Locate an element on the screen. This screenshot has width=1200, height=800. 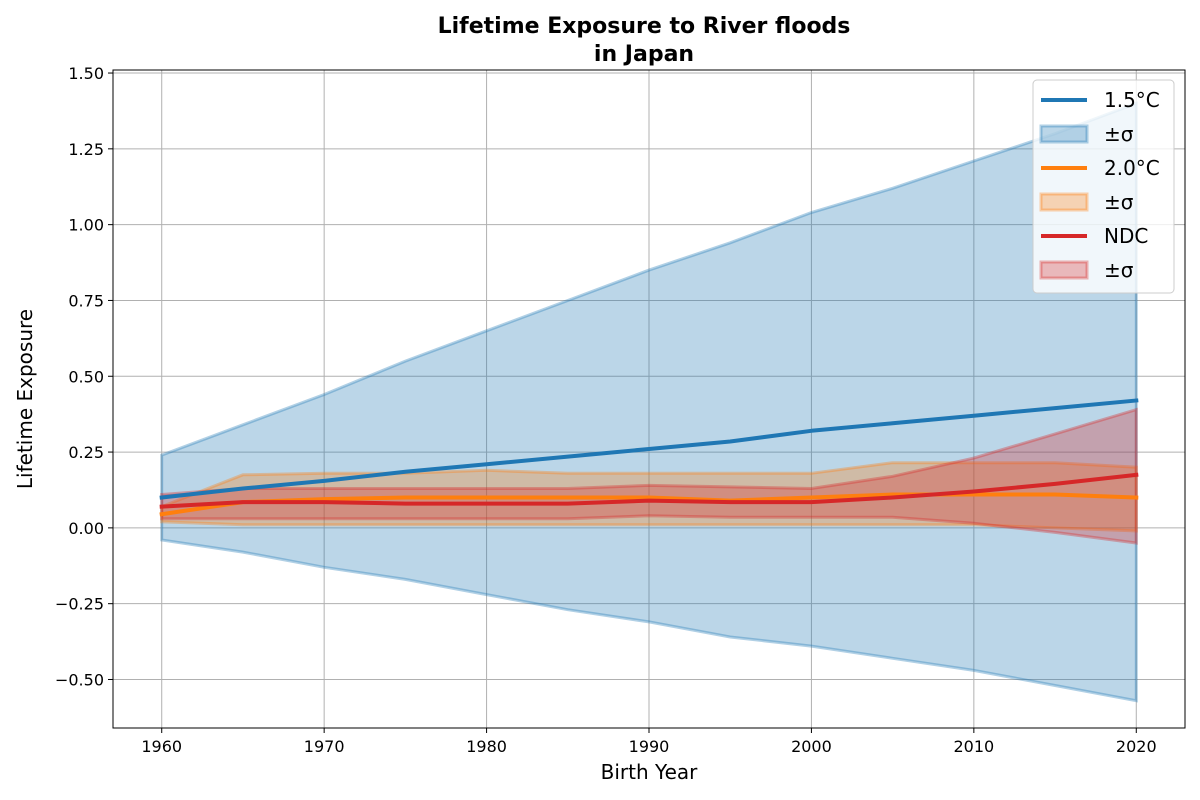
y-tick-label: 1.00 is located at coordinates (86, 225).